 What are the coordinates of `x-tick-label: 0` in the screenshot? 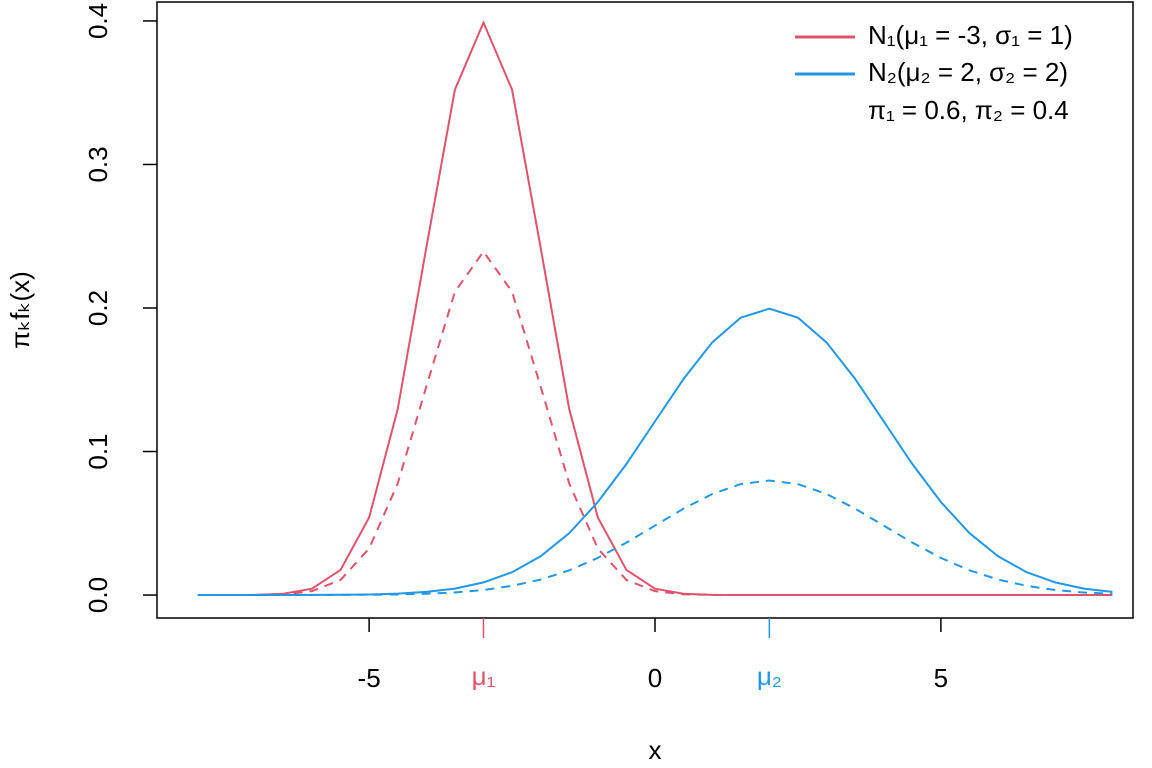 It's located at (655, 678).